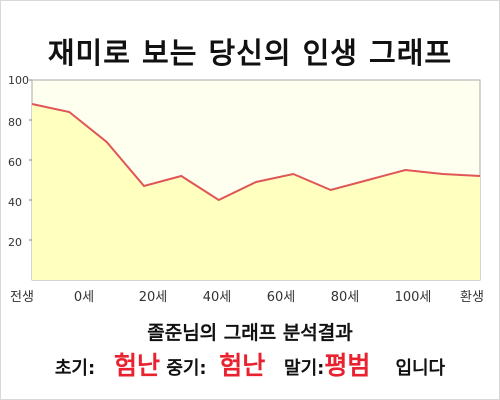  I want to click on y-tick-label: 20, so click(15, 242).